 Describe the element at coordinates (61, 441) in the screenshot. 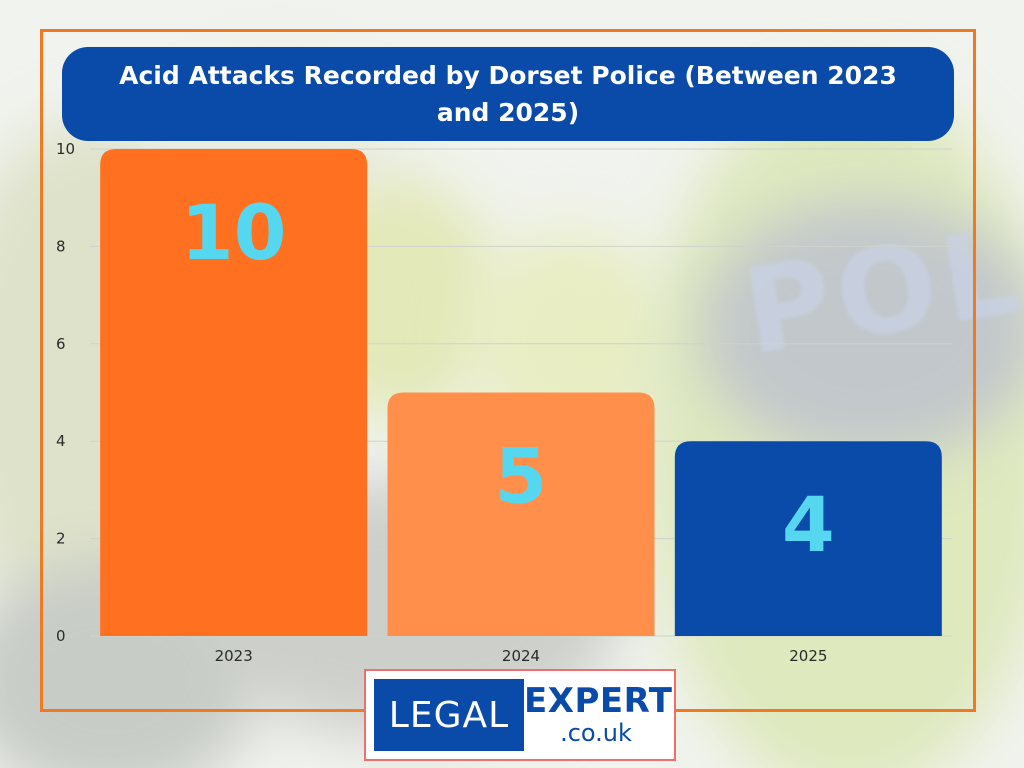

I see `y-tick-label: 4` at that location.